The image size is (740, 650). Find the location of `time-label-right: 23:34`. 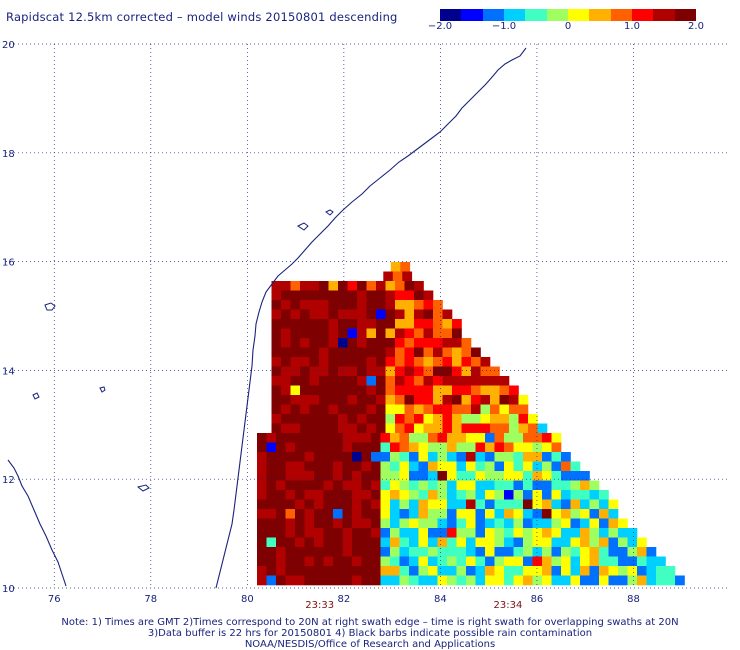

time-label-right: 23:34 is located at coordinates (508, 605).